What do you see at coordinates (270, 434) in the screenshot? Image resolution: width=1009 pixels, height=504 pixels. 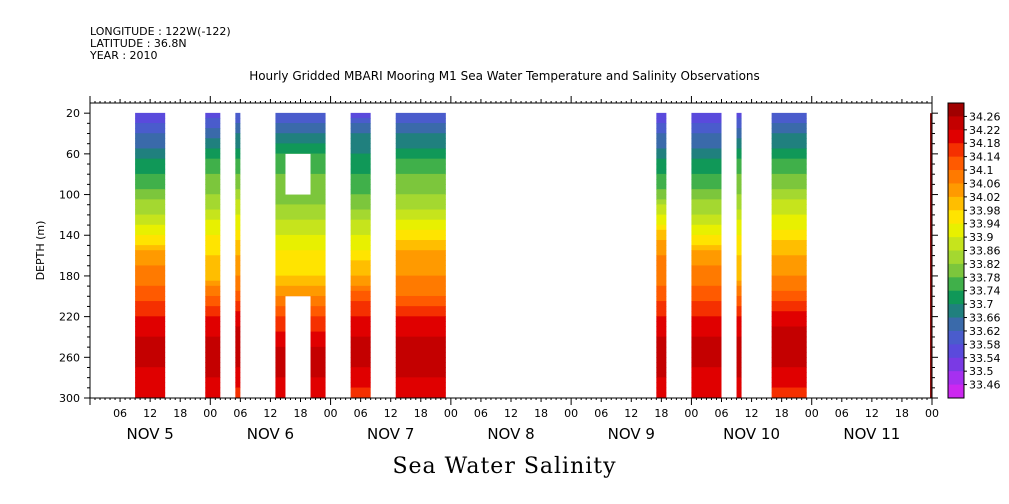 I see `day-label: NOV 6` at bounding box center [270, 434].